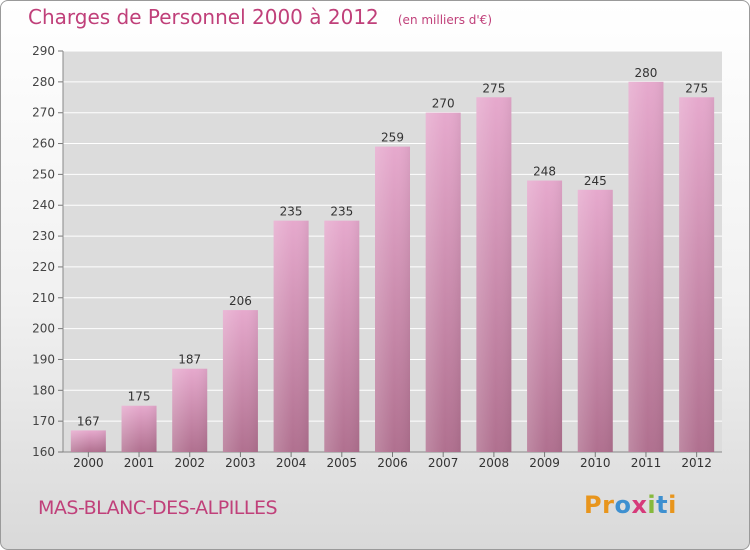 The width and height of the screenshot is (750, 550). What do you see at coordinates (443, 463) in the screenshot?
I see `x-tick-label: 2007` at bounding box center [443, 463].